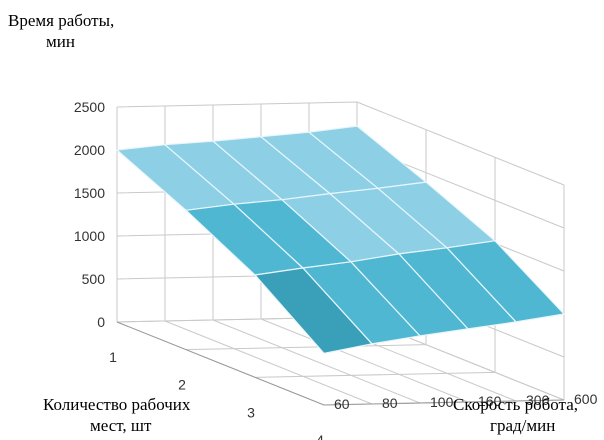 The width and height of the screenshot is (604, 440). Describe the element at coordinates (505, 281) in the screenshot. I see `surface-patch-w2-s4` at that location.